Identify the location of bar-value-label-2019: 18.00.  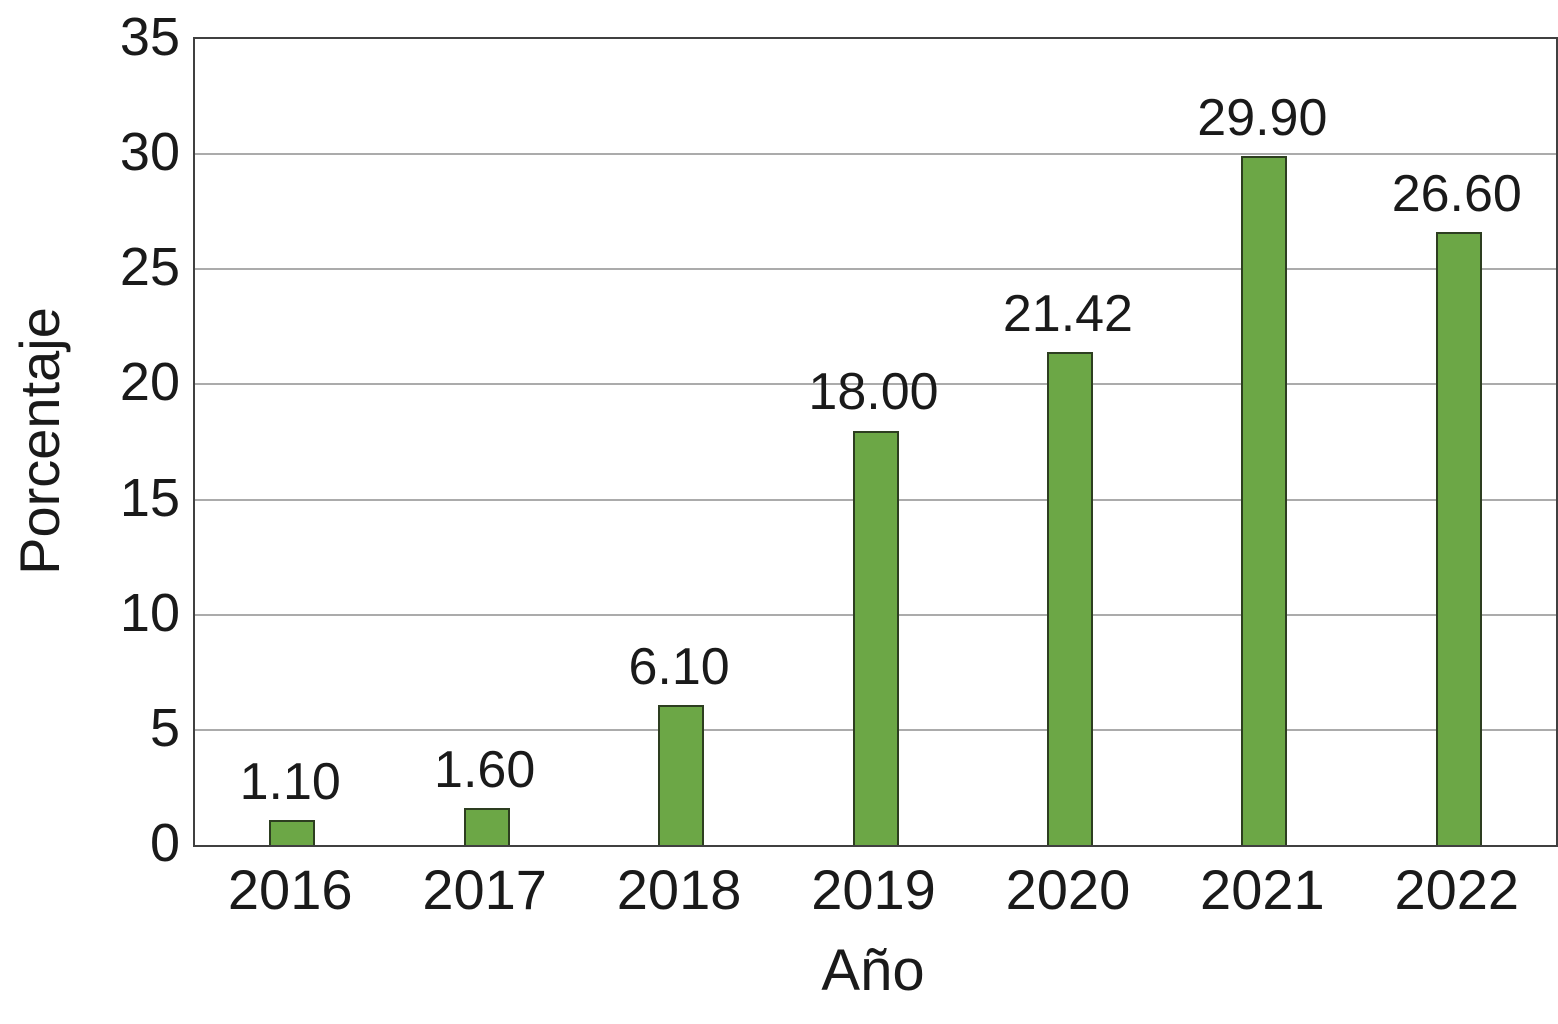
(873, 392).